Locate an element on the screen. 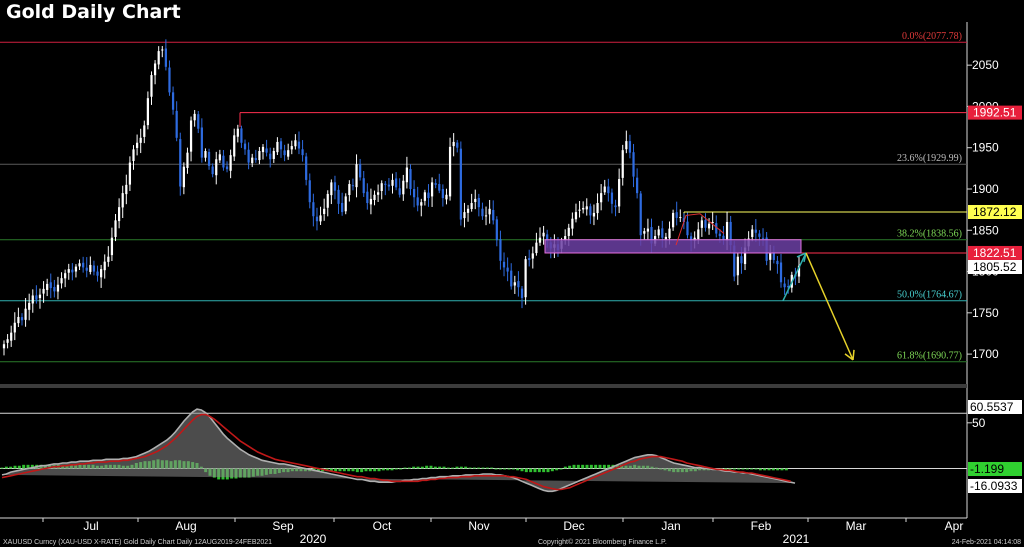 Image resolution: width=1024 pixels, height=547 pixels. year-label: 2020 is located at coordinates (313, 539).